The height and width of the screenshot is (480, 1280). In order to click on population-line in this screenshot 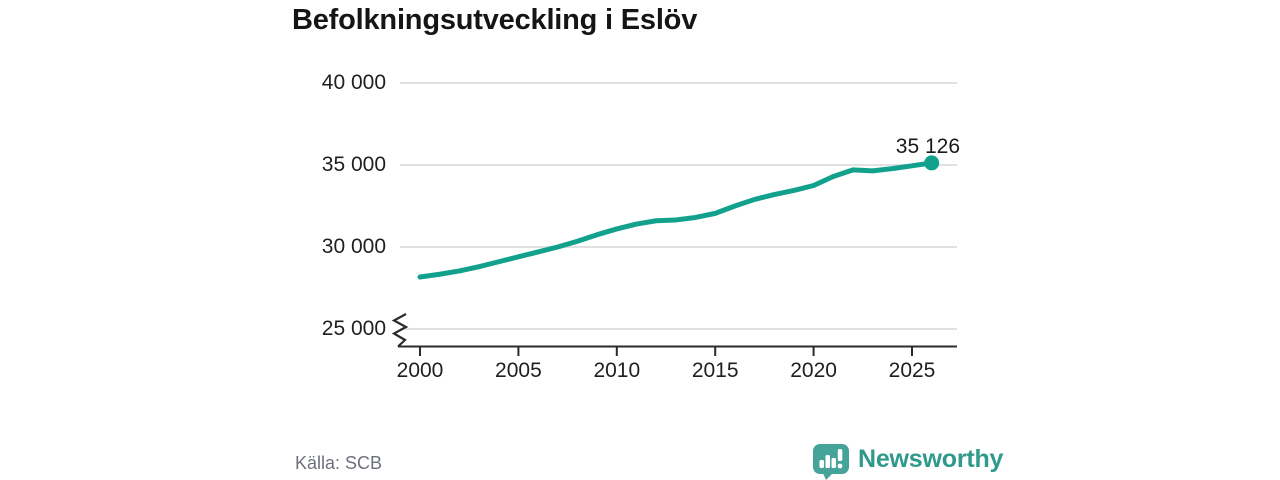, I will do `click(676, 220)`.